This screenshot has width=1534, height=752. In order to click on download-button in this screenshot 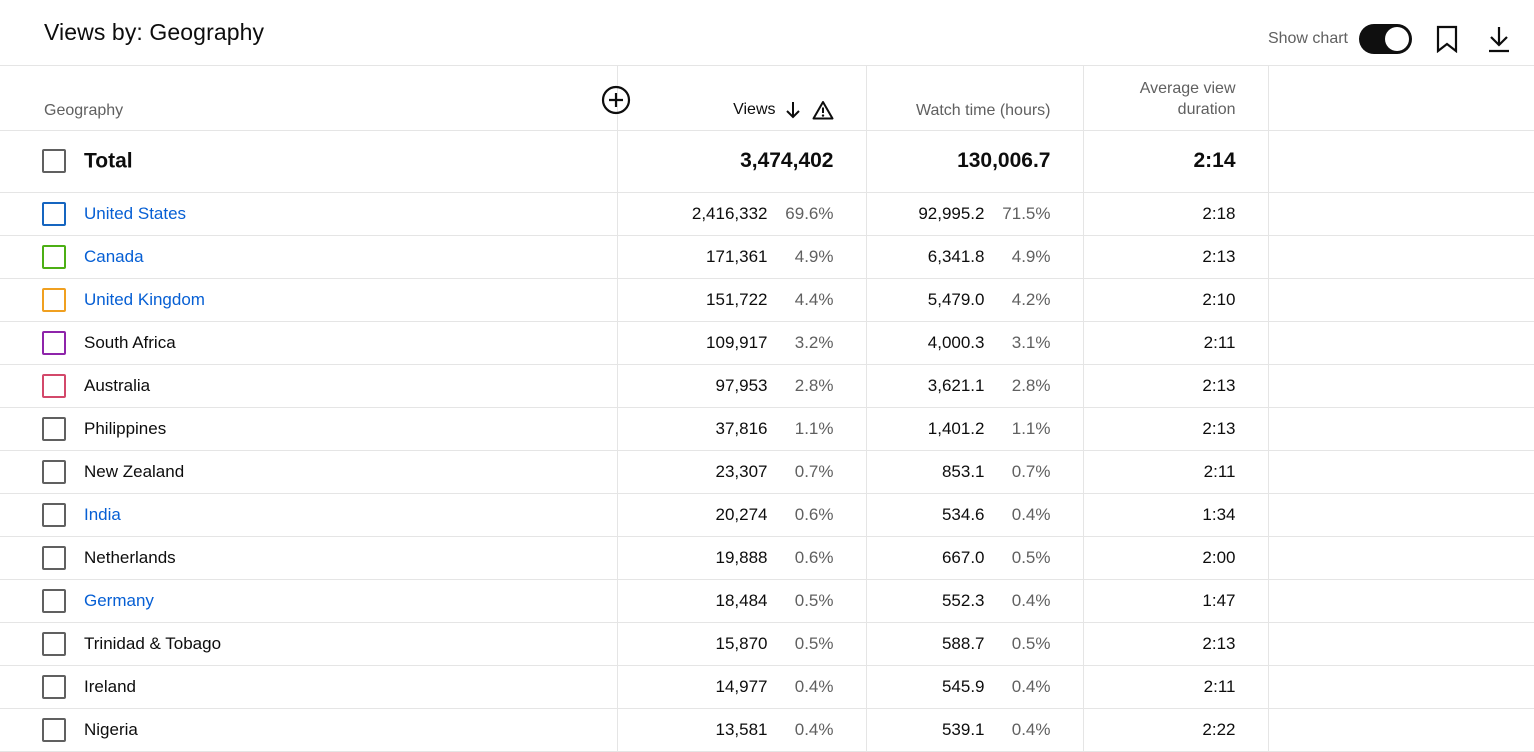, I will do `click(1499, 39)`.